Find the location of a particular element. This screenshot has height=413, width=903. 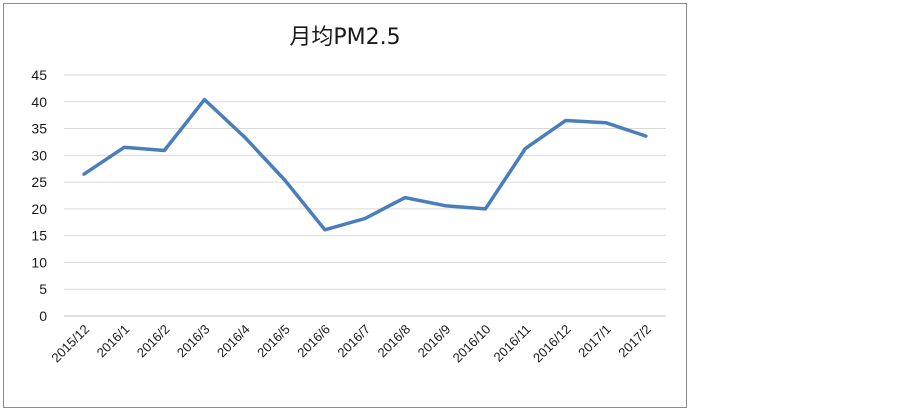

y-tick-label: 5 is located at coordinates (43, 289).